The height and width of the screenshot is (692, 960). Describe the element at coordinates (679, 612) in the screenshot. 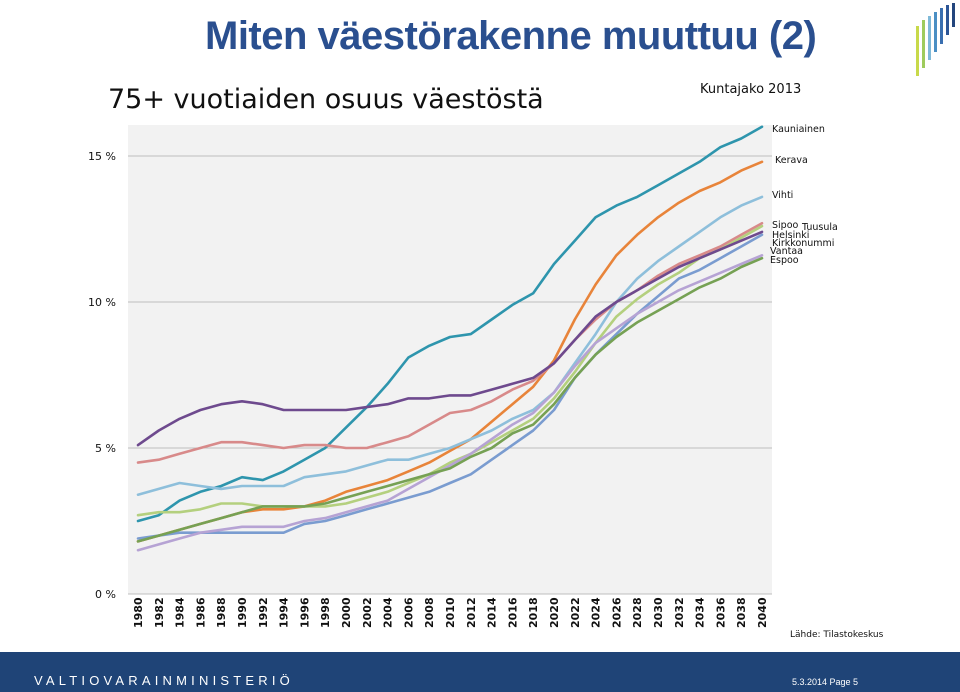

I see `x-tick-label: 2032` at that location.